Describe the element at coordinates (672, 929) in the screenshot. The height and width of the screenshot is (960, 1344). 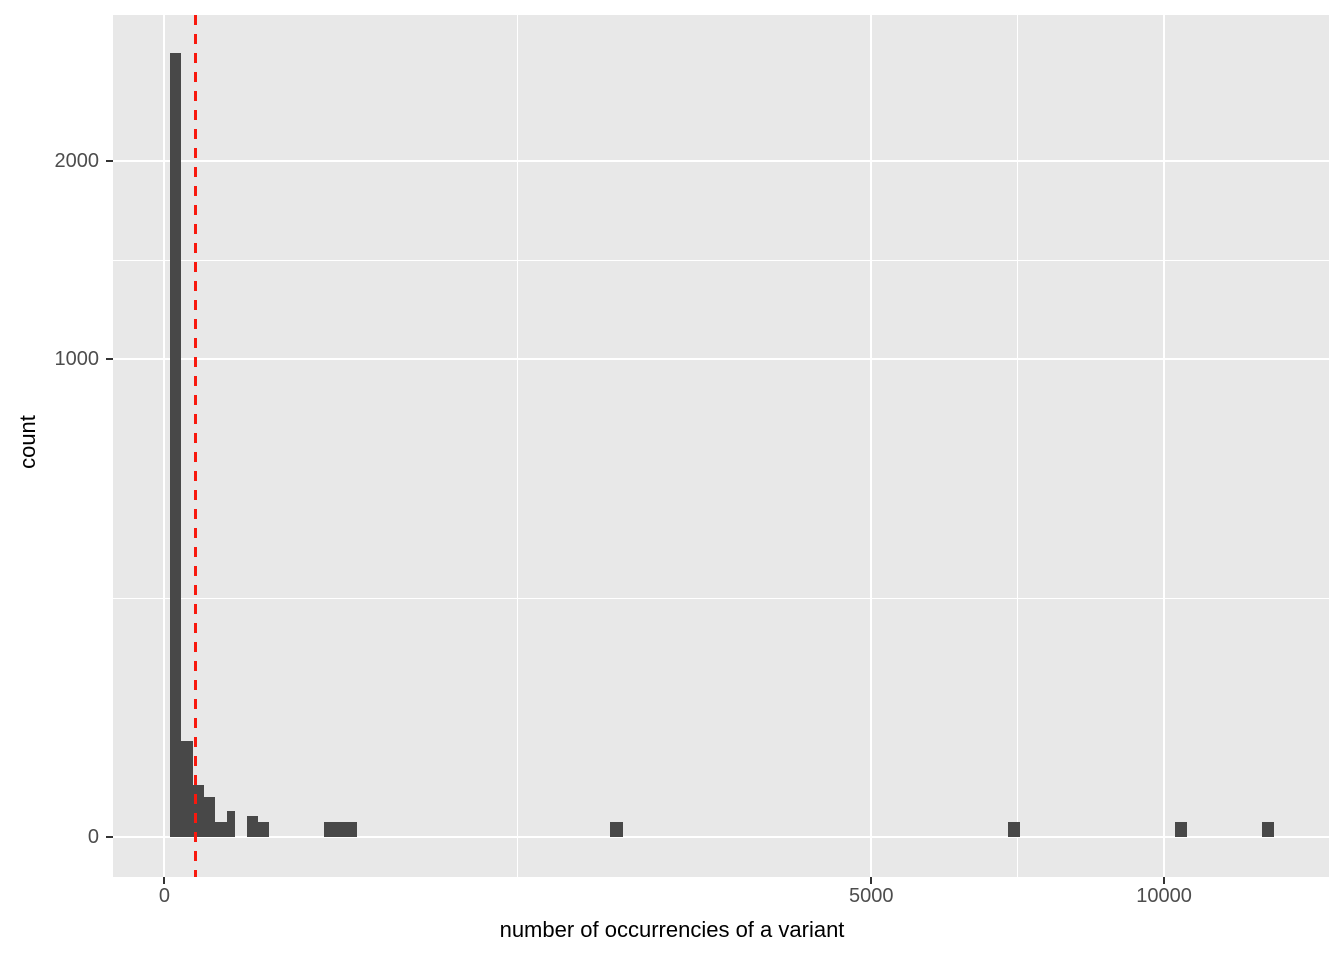
I see `x-axis-title: number of occurrencies of a variant` at that location.